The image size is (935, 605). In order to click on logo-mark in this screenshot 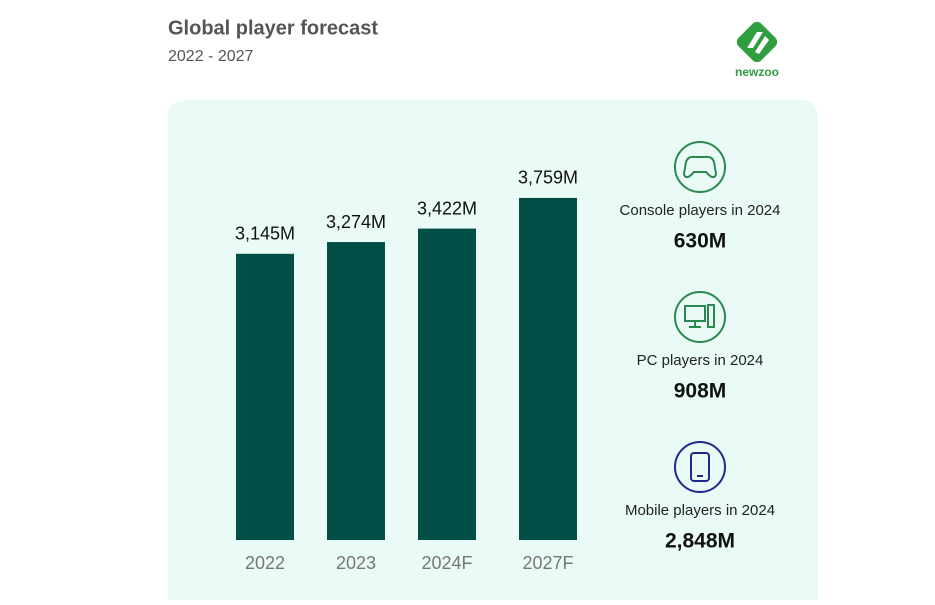, I will do `click(757, 42)`.